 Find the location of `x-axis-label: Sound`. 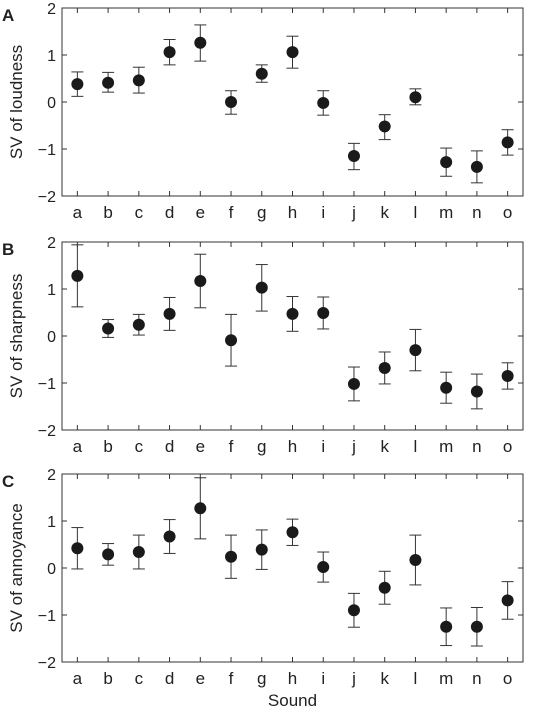

x-axis-label: Sound is located at coordinates (292, 700).